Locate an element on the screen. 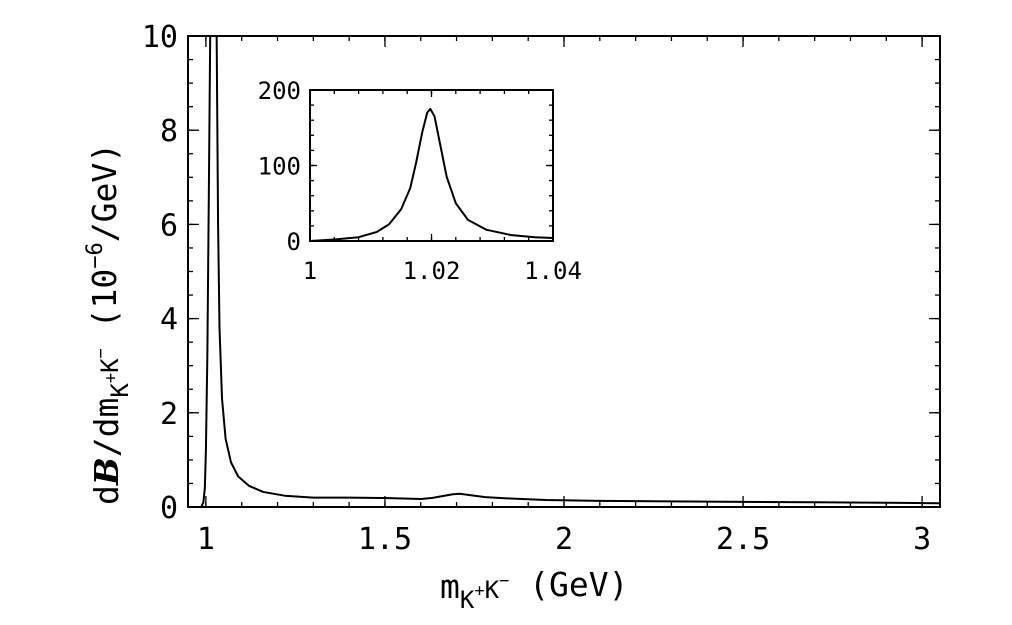  y-tick-label: 4 is located at coordinates (169, 320).